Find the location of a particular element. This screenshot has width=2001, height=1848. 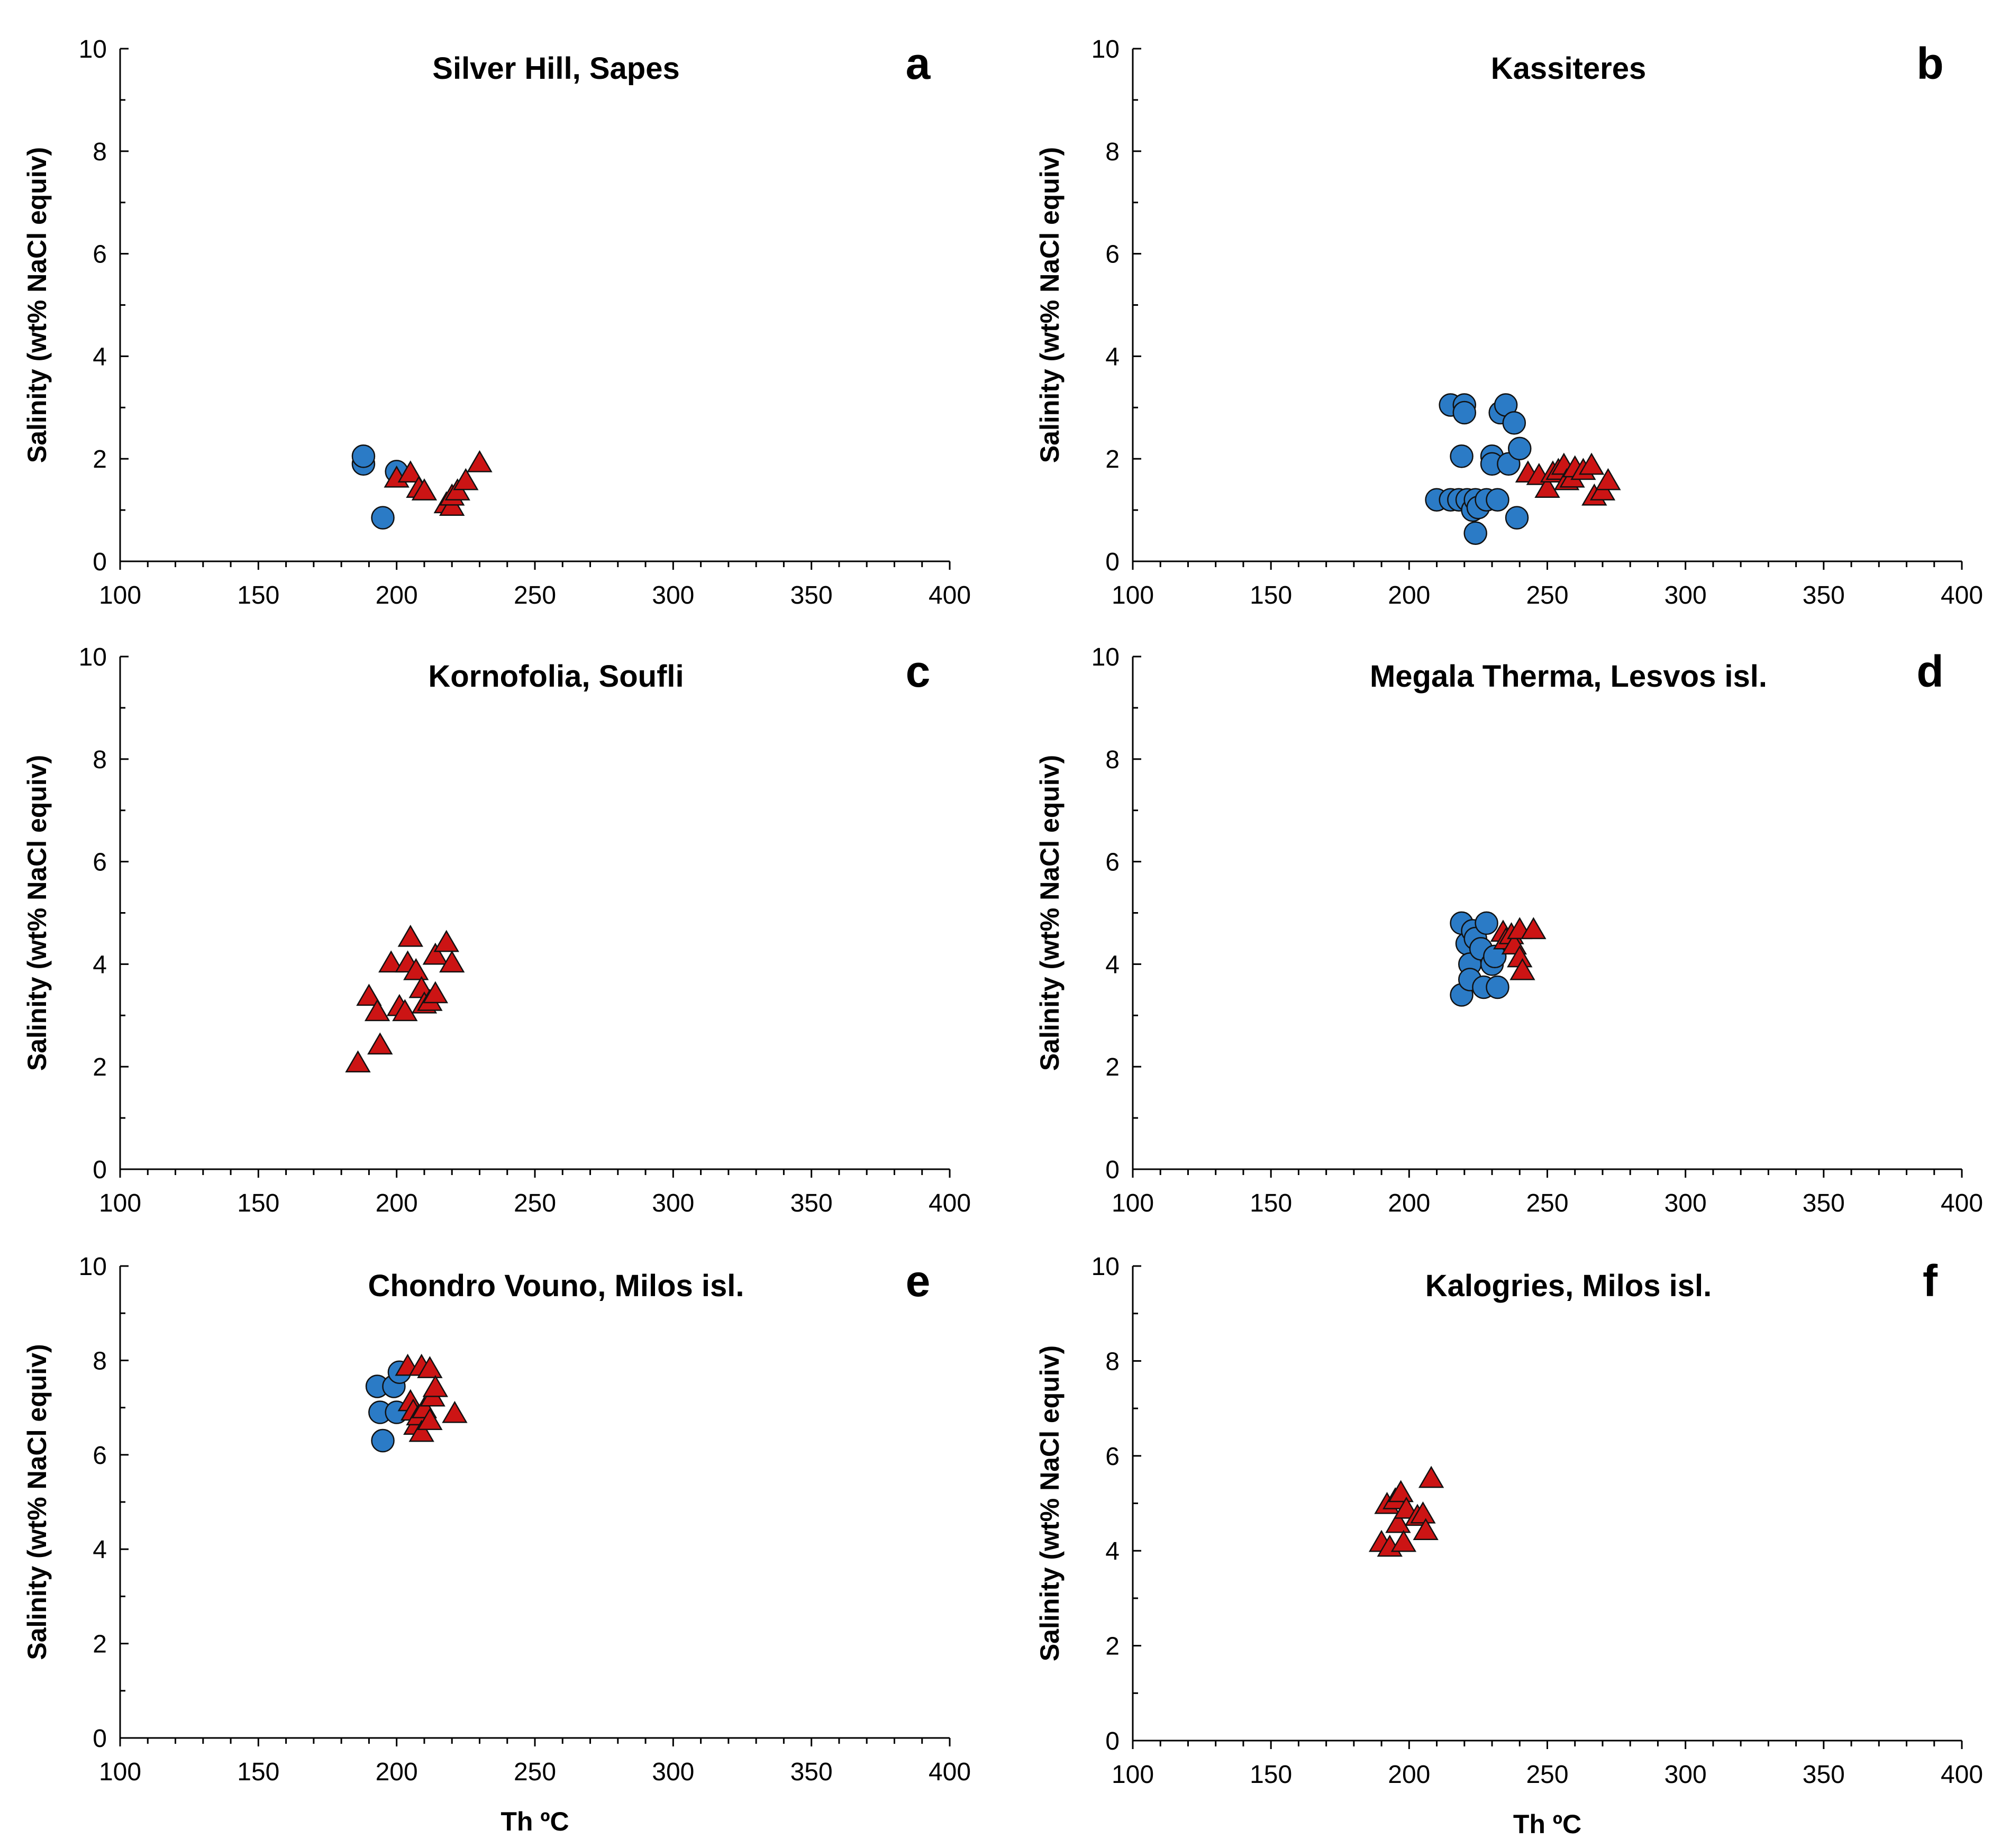

panel-letter: a is located at coordinates (919, 63).